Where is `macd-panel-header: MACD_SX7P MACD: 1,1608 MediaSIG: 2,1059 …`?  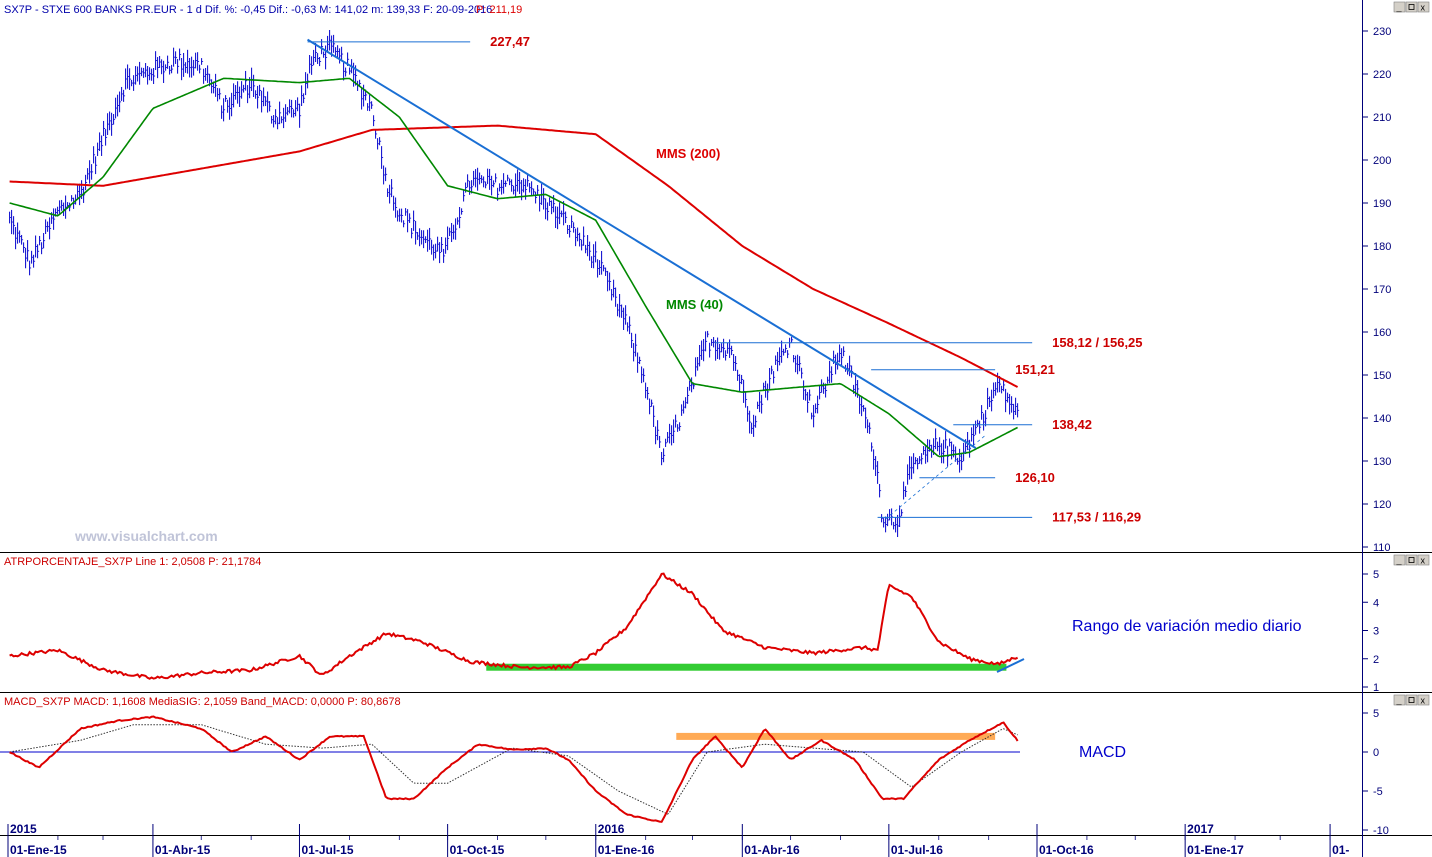
macd-panel-header: MACD_SX7P MACD: 1,1608 MediaSIG: 2,1059 … is located at coordinates (202, 702).